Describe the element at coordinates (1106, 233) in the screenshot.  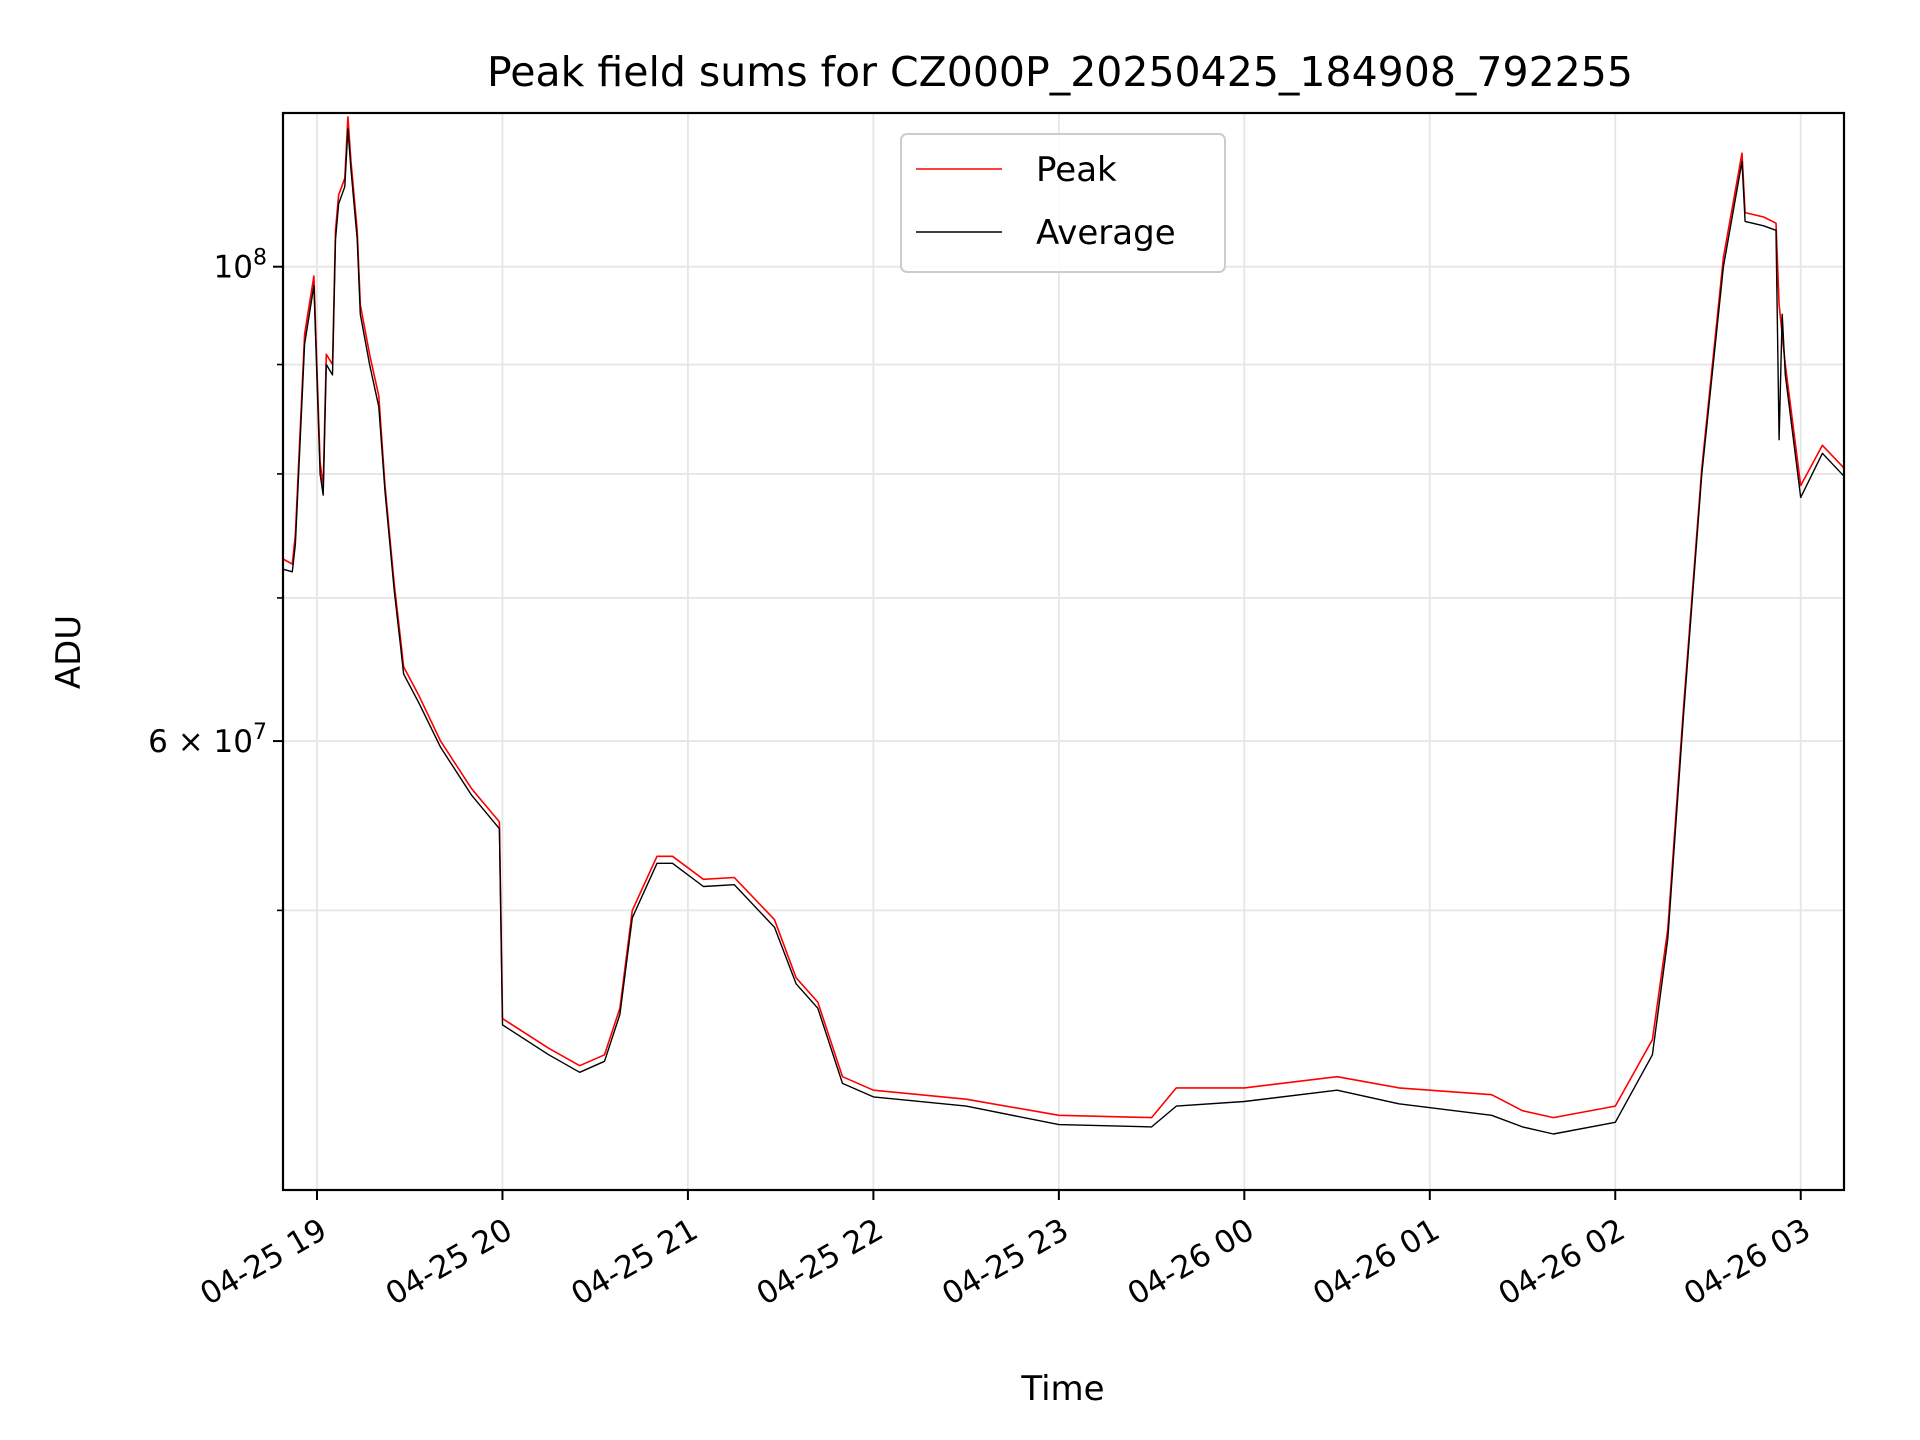
I see `legend-label-average: Average` at that location.